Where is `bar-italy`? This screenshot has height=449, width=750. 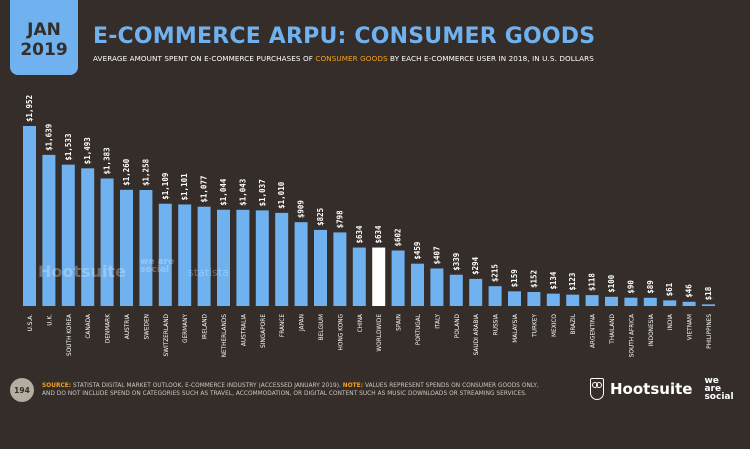
bar-italy is located at coordinates (437, 287).